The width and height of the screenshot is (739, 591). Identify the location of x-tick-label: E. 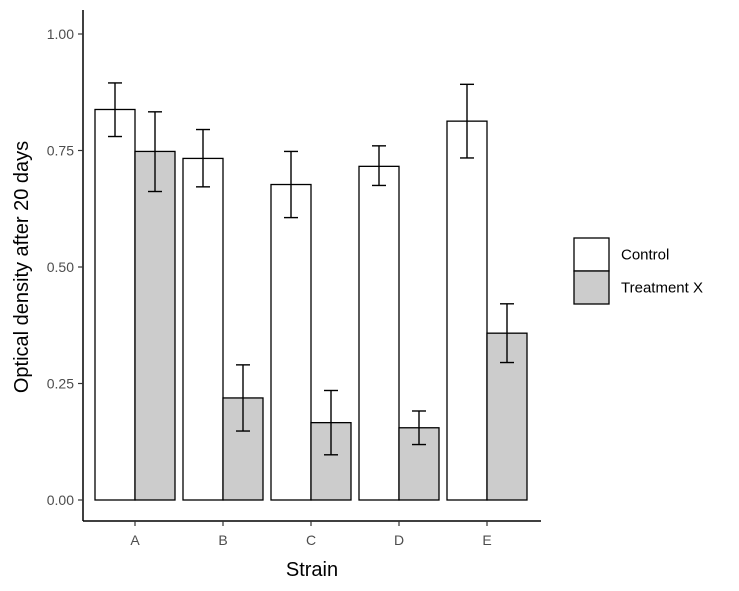
(486, 540).